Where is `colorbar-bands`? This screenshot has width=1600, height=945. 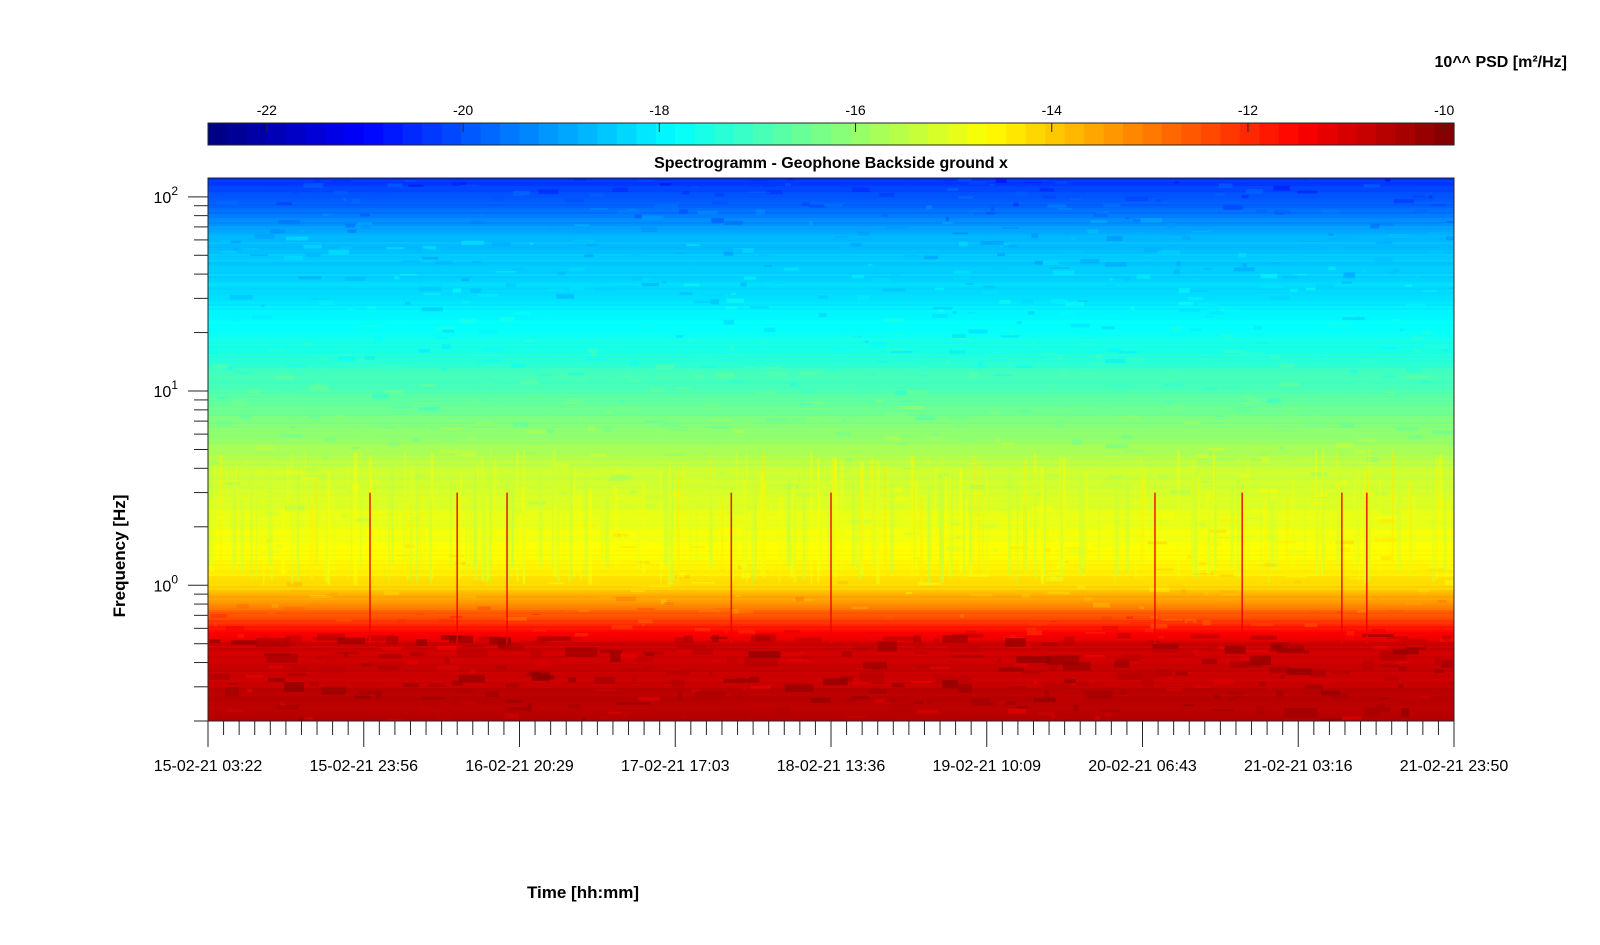
colorbar-bands is located at coordinates (831, 134).